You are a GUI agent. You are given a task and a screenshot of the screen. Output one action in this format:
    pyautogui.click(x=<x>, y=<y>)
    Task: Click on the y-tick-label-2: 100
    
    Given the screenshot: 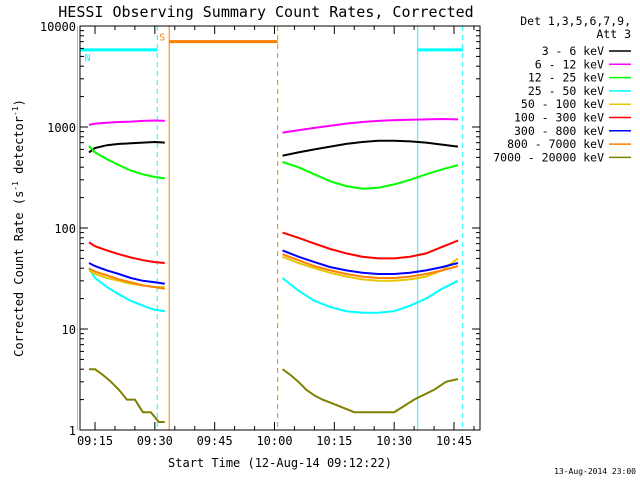 What is the action you would take?
    pyautogui.click(x=65, y=229)
    